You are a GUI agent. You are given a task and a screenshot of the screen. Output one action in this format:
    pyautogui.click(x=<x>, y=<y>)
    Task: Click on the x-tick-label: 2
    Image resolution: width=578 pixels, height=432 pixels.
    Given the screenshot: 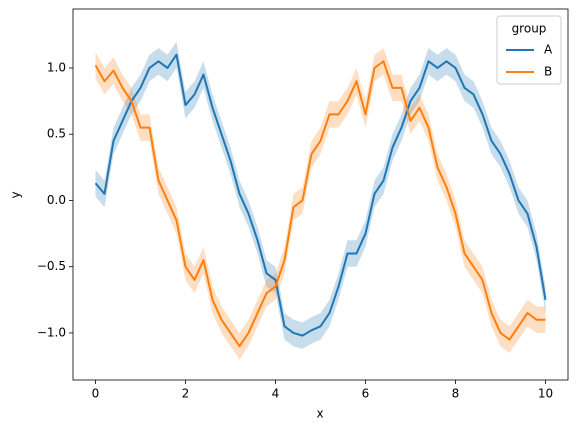 What is the action you would take?
    pyautogui.click(x=186, y=394)
    